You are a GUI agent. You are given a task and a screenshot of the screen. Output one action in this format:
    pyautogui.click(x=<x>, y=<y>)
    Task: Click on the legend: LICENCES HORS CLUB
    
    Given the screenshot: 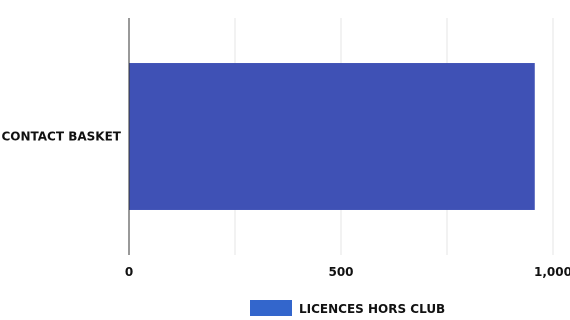 What is the action you would take?
    pyautogui.click(x=347, y=308)
    